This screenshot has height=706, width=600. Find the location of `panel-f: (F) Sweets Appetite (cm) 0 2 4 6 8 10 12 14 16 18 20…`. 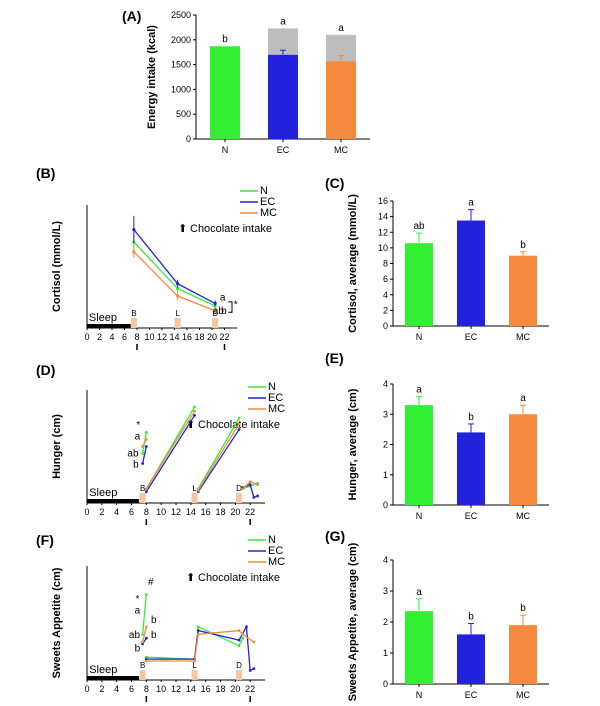

panel-f: (F) Sweets Appetite (cm) 0 2 4 6 8 10 12 14 16 18 20… is located at coordinates (160, 617).